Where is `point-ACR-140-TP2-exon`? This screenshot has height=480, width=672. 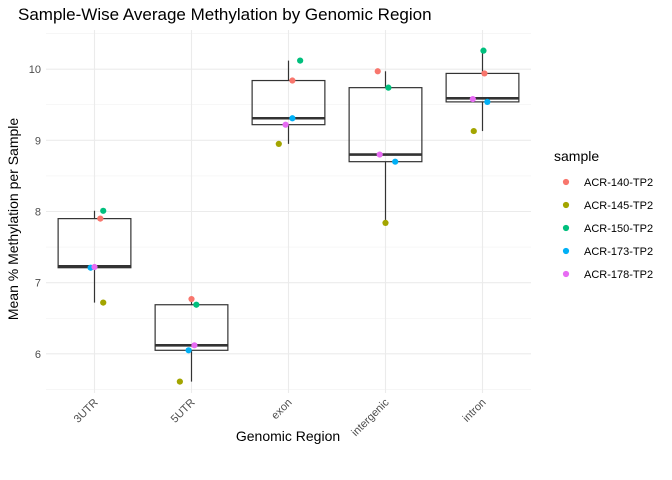
point-ACR-140-TP2-exon is located at coordinates (292, 80).